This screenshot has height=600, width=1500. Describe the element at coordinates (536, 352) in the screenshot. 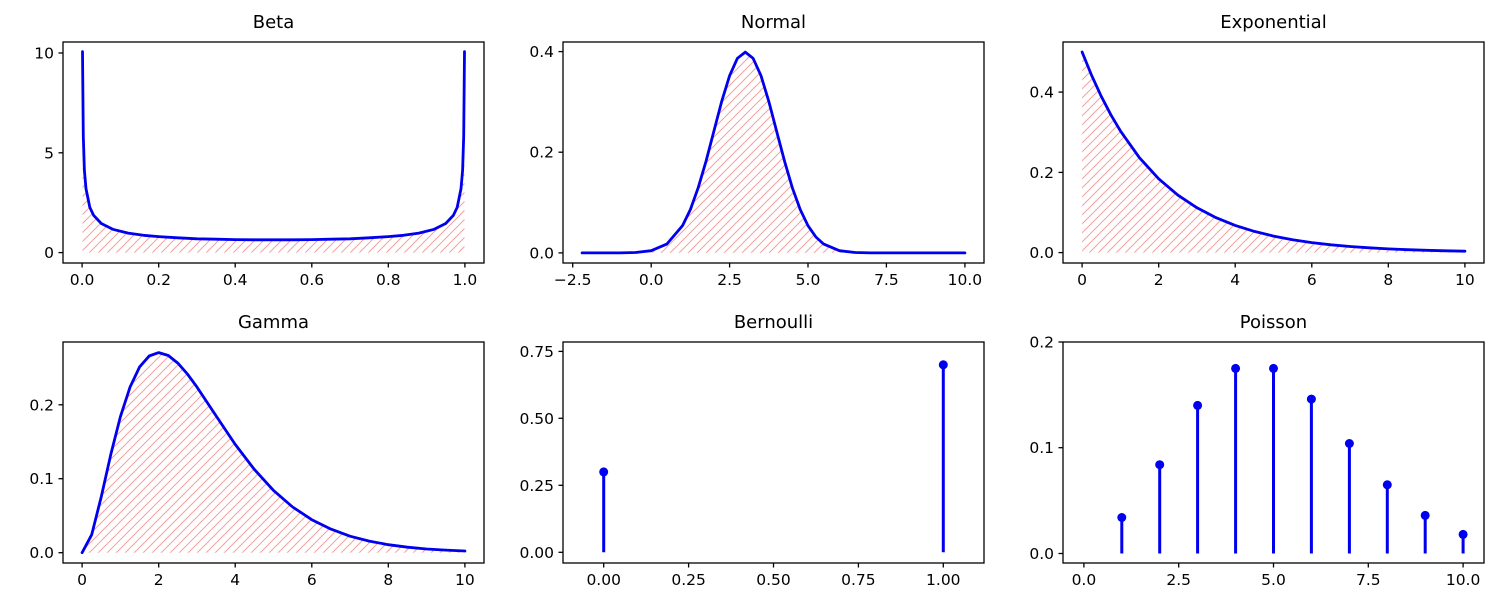

I see `y-tick-label: 0.75` at that location.